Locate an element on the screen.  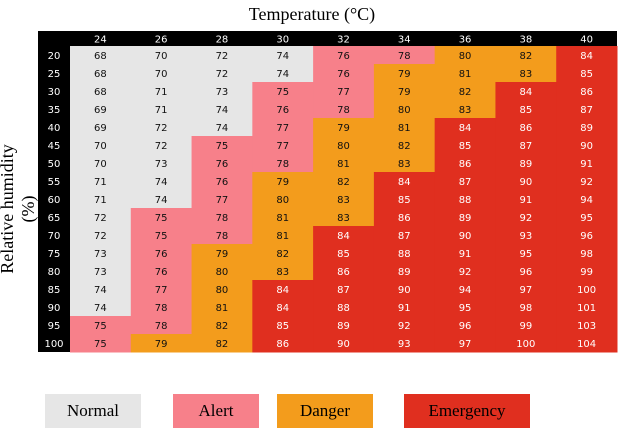
cell-value-label: 89 is located at coordinates (525, 164).